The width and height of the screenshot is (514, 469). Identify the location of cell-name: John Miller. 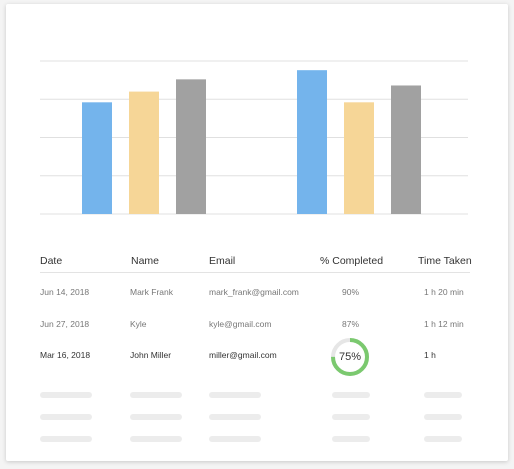
(151, 355).